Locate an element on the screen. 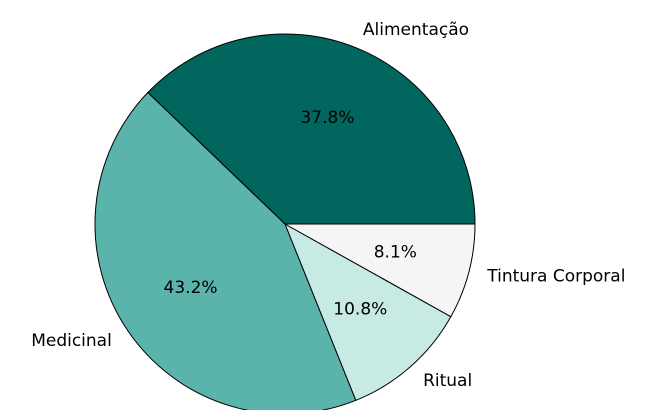  percent-label: 10.8% is located at coordinates (360, 310).